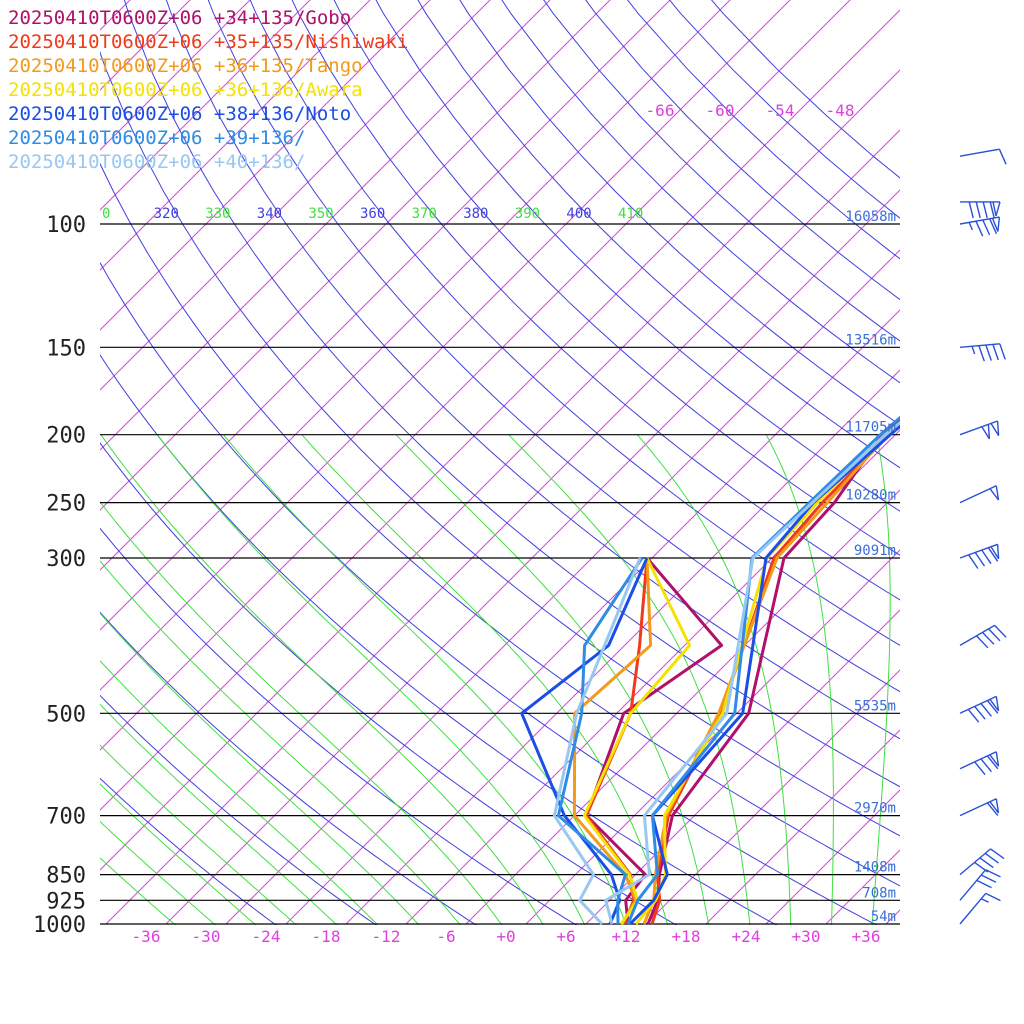  Describe the element at coordinates (269, 214) in the screenshot. I see `theta-label: 340` at that location.